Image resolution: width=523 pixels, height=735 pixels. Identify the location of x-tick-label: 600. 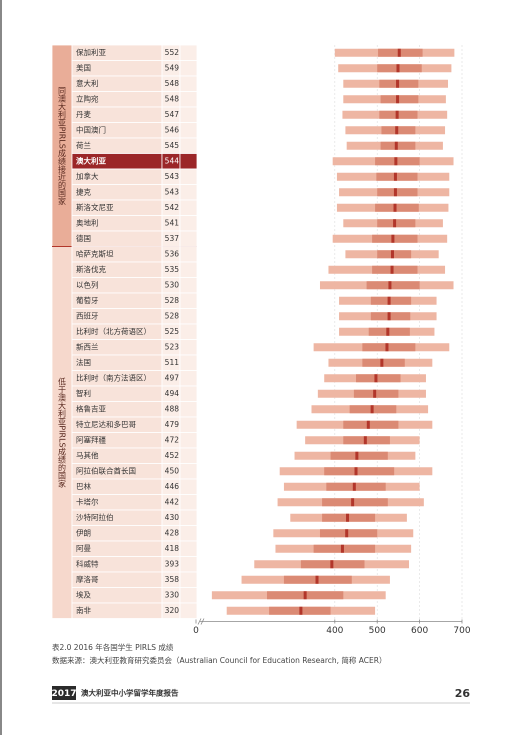
(419, 631).